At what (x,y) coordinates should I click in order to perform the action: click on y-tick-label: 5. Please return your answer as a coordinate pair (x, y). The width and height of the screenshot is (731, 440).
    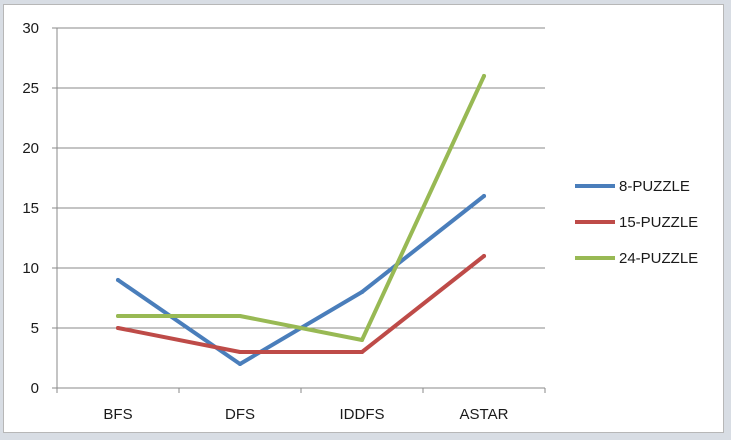
    Looking at the image, I should click on (35, 328).